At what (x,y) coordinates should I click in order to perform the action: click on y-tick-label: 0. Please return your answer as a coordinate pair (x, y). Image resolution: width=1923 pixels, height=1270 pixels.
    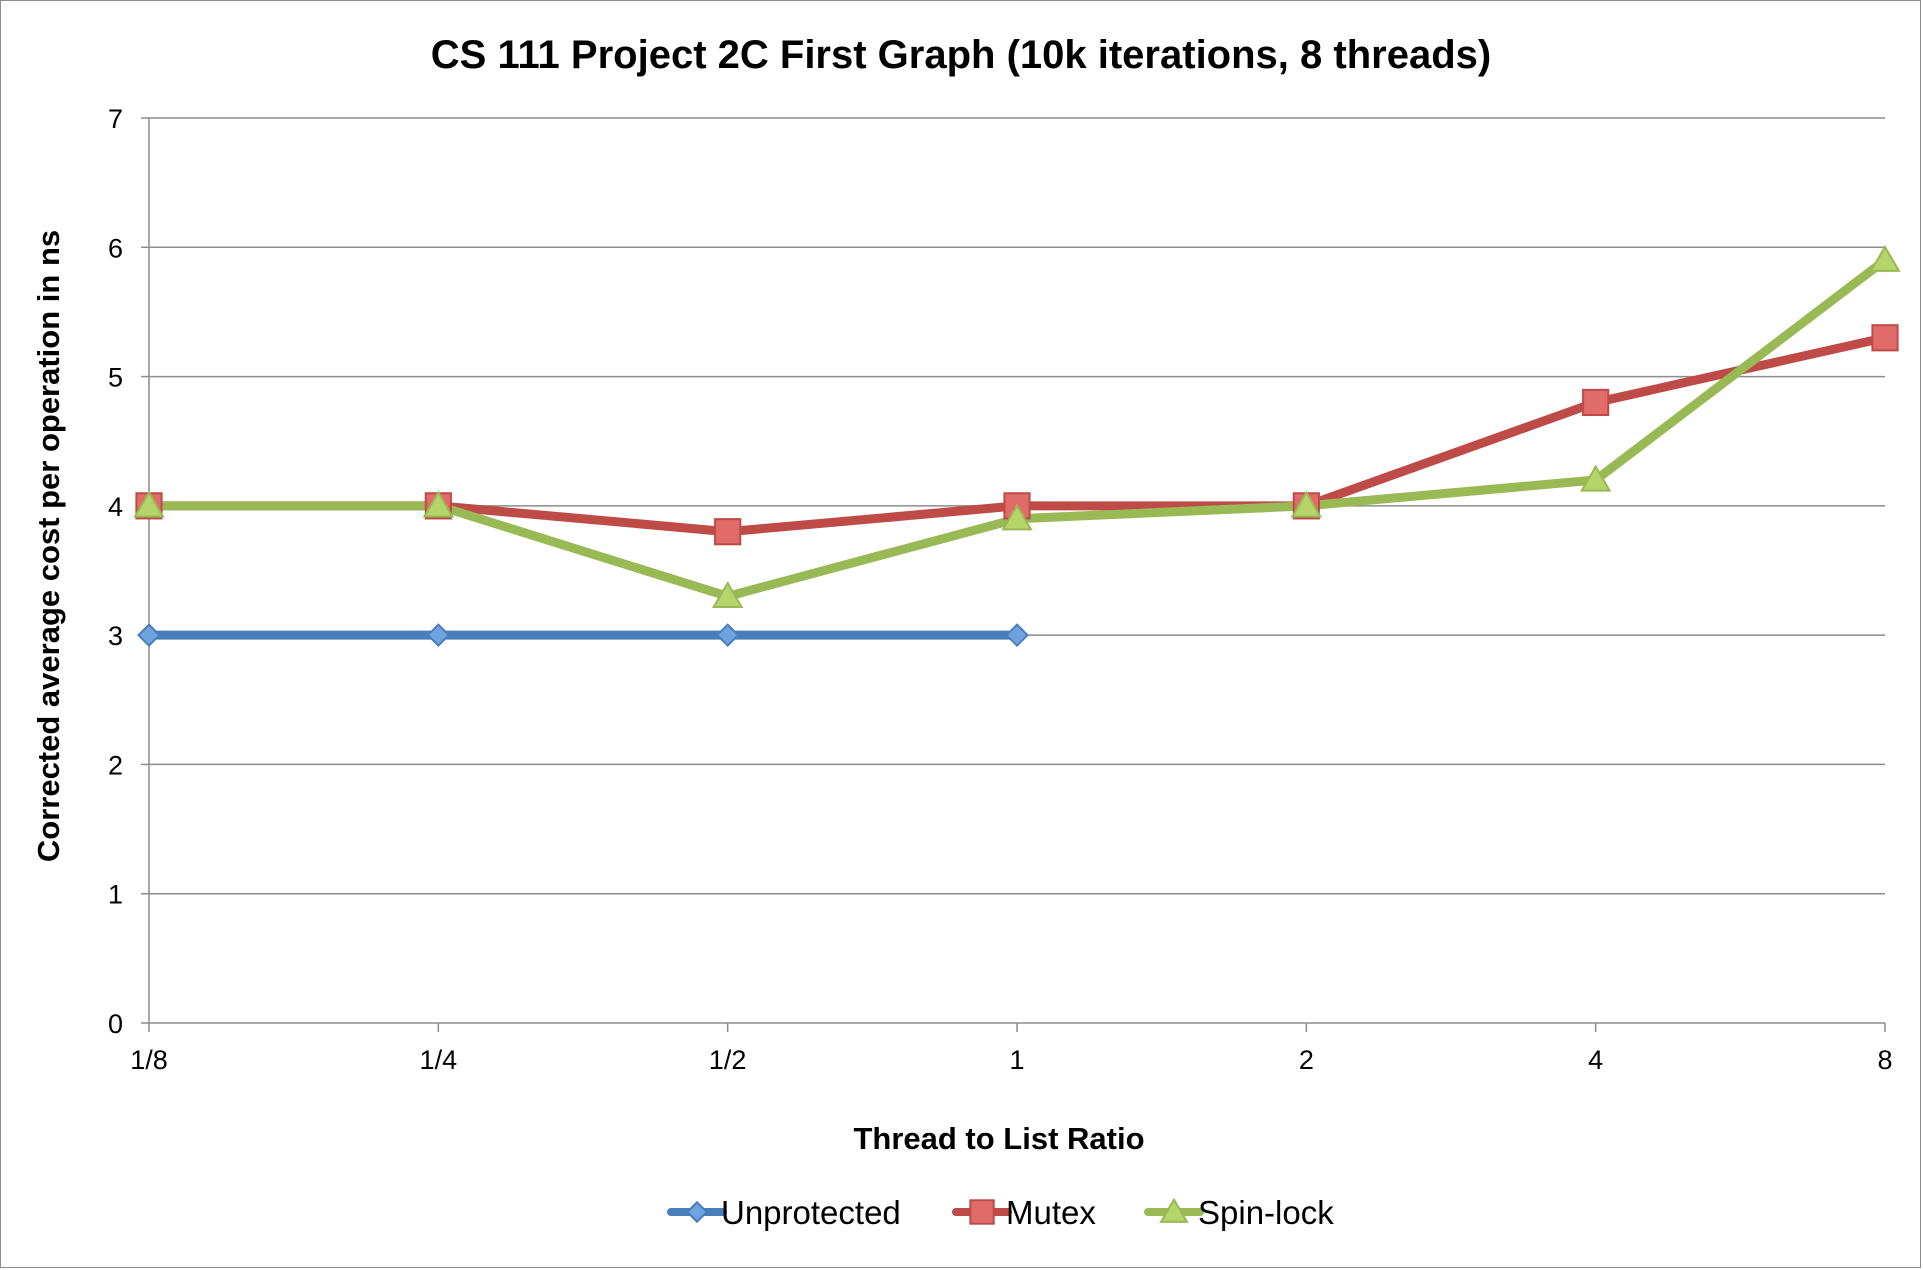
    Looking at the image, I should click on (115, 1024).